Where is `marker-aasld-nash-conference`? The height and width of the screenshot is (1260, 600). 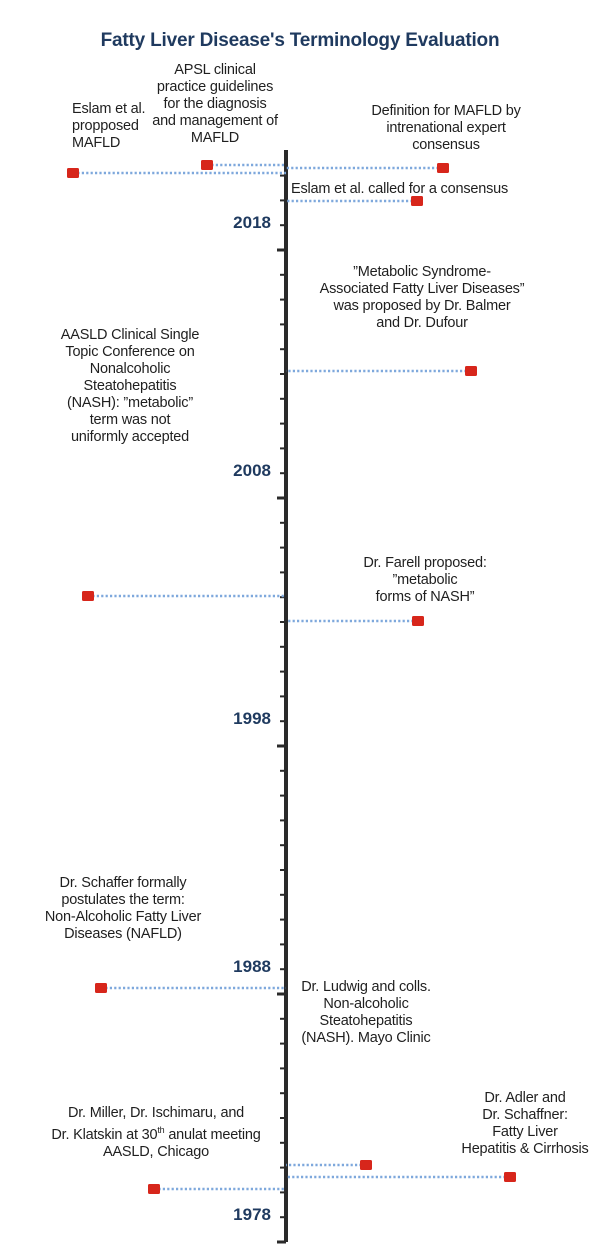
marker-aasld-nash-conference is located at coordinates (88, 596).